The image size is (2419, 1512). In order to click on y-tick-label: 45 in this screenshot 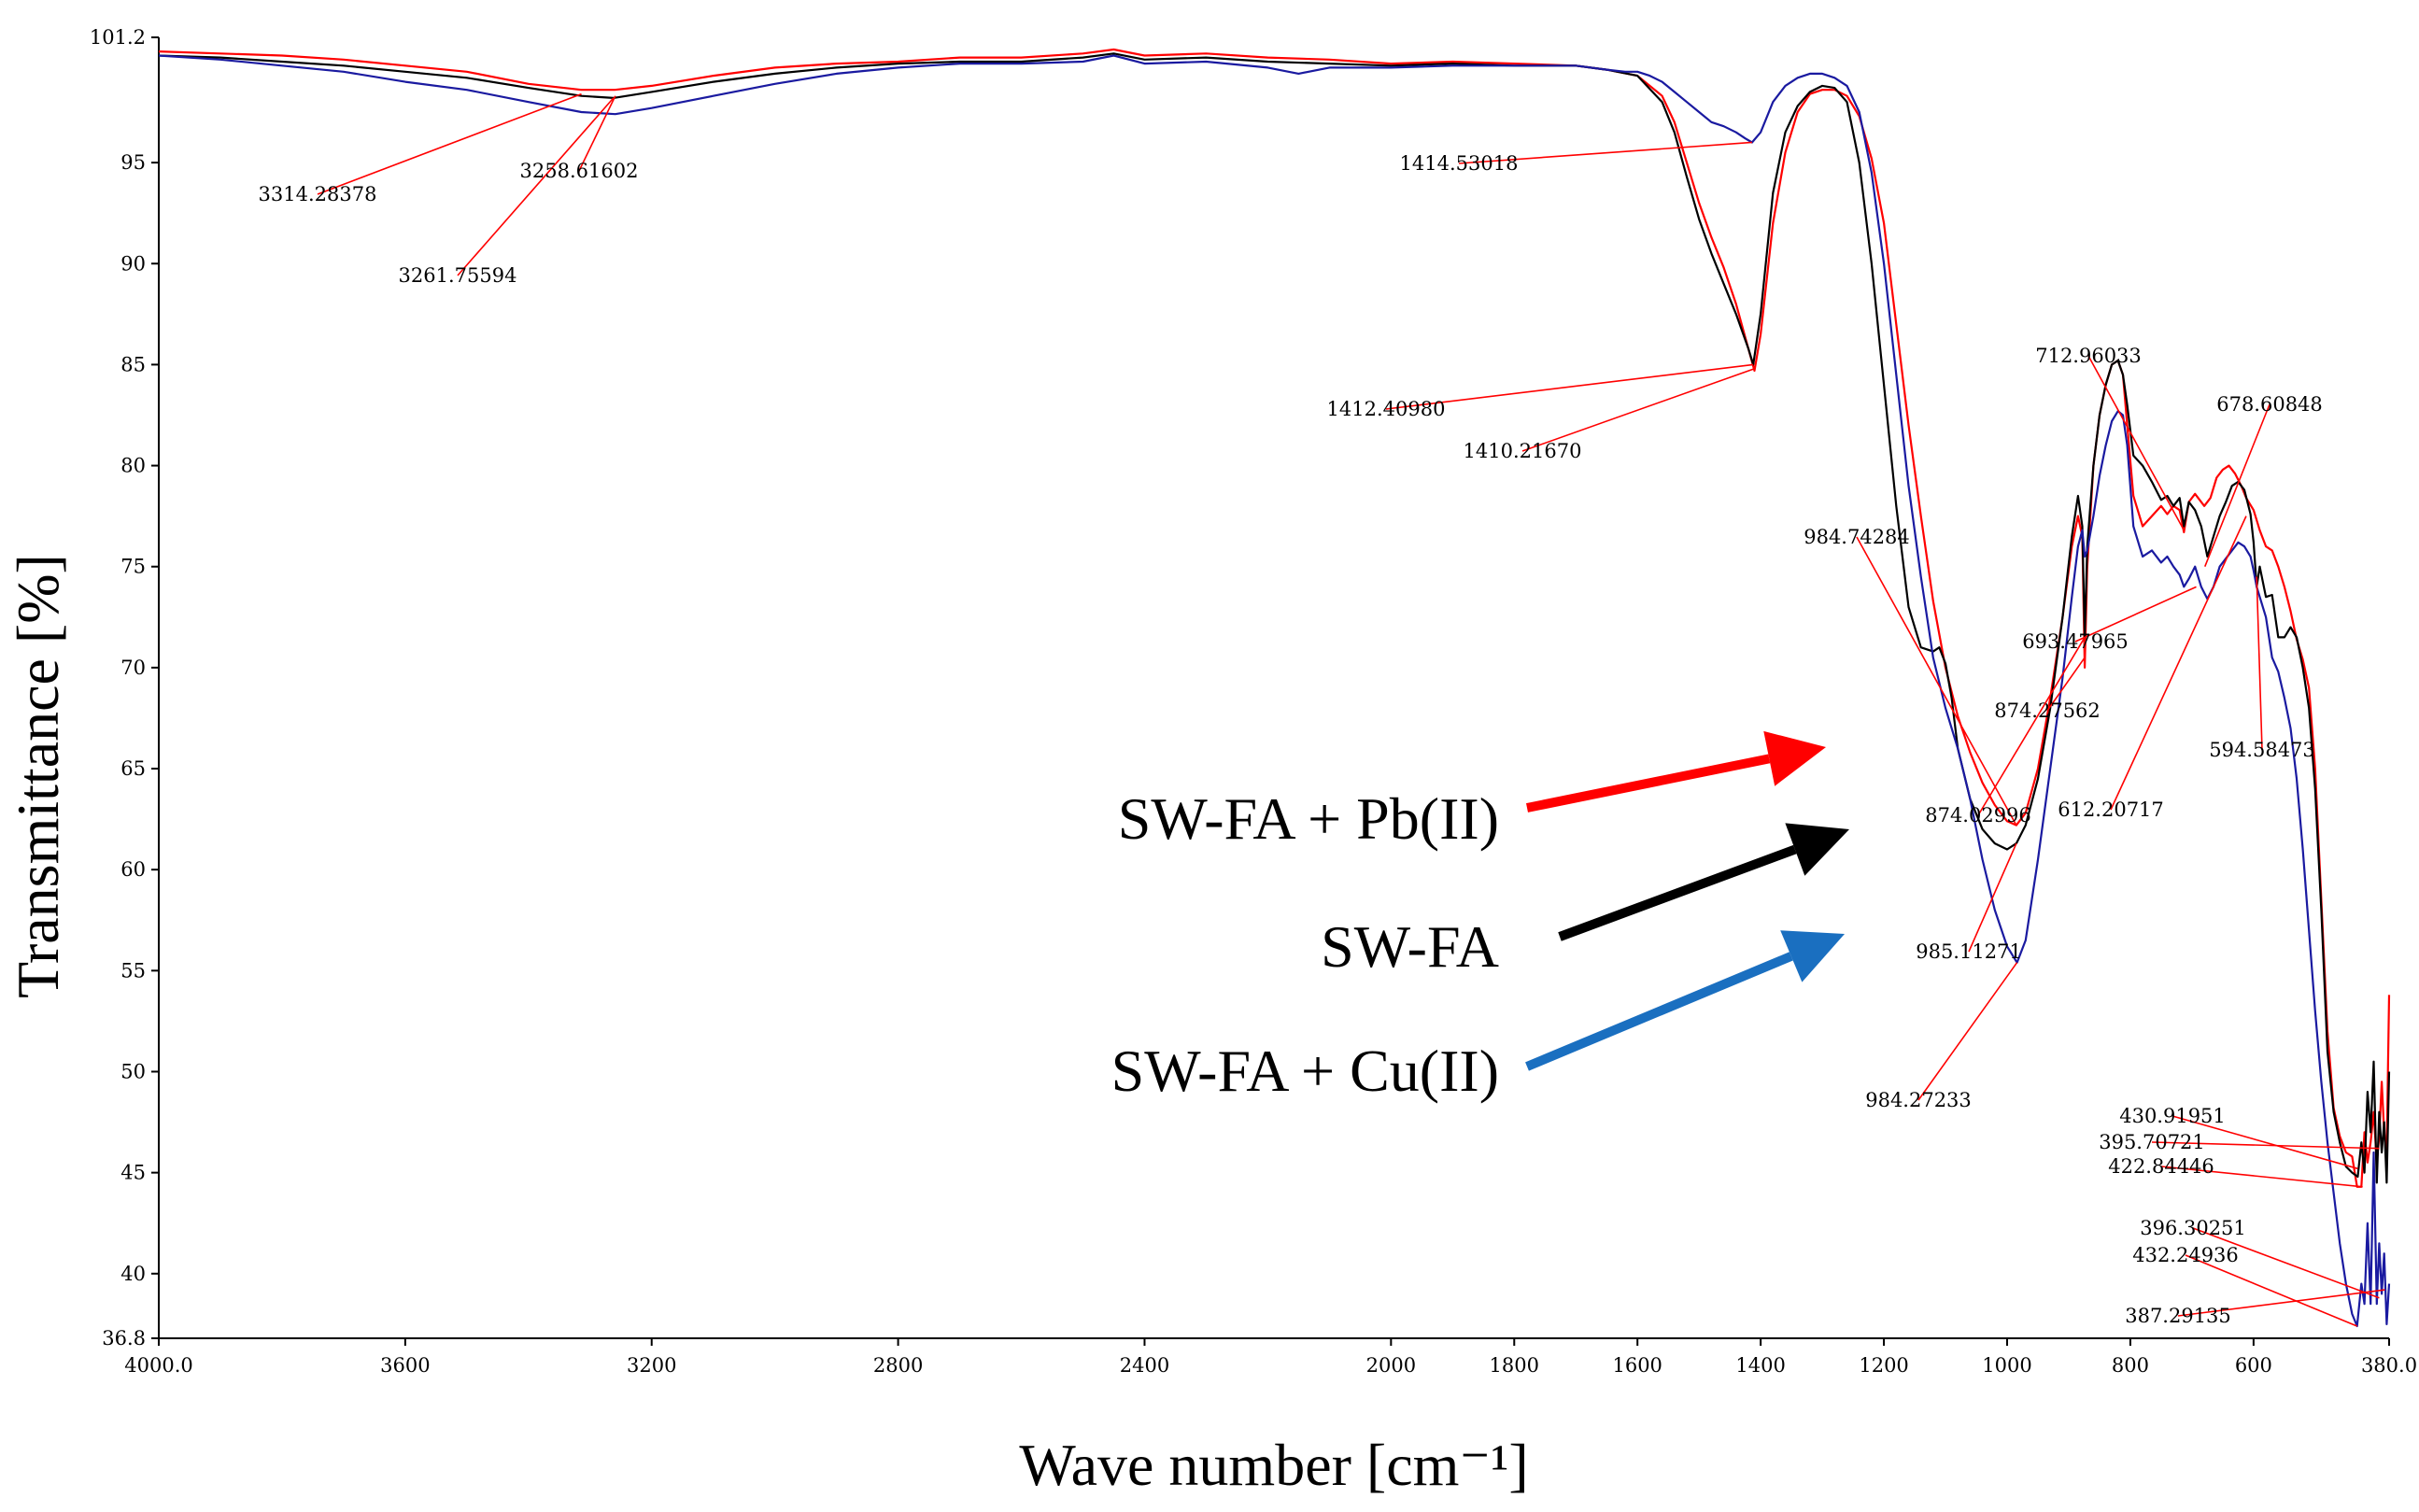, I will do `click(133, 1173)`.